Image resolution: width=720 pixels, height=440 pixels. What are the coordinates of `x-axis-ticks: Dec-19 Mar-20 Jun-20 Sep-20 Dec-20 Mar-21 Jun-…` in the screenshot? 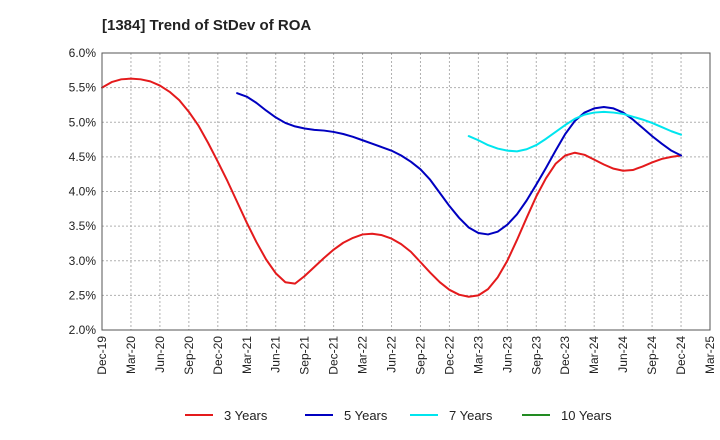 It's located at (406, 355).